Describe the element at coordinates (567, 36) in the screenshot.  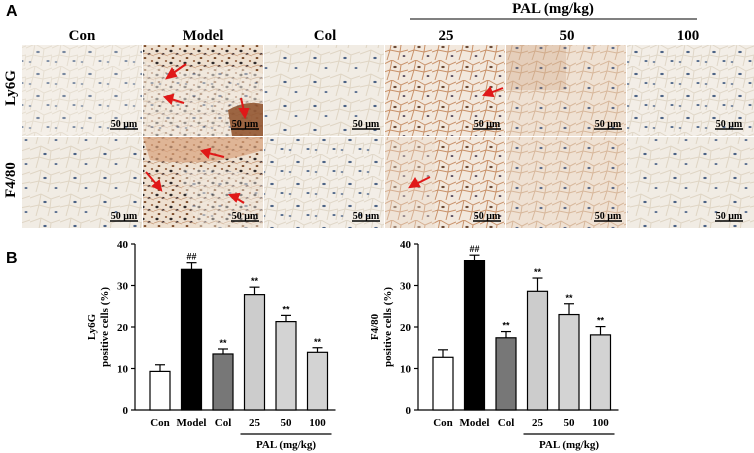
I see `column-label-50: 50` at that location.